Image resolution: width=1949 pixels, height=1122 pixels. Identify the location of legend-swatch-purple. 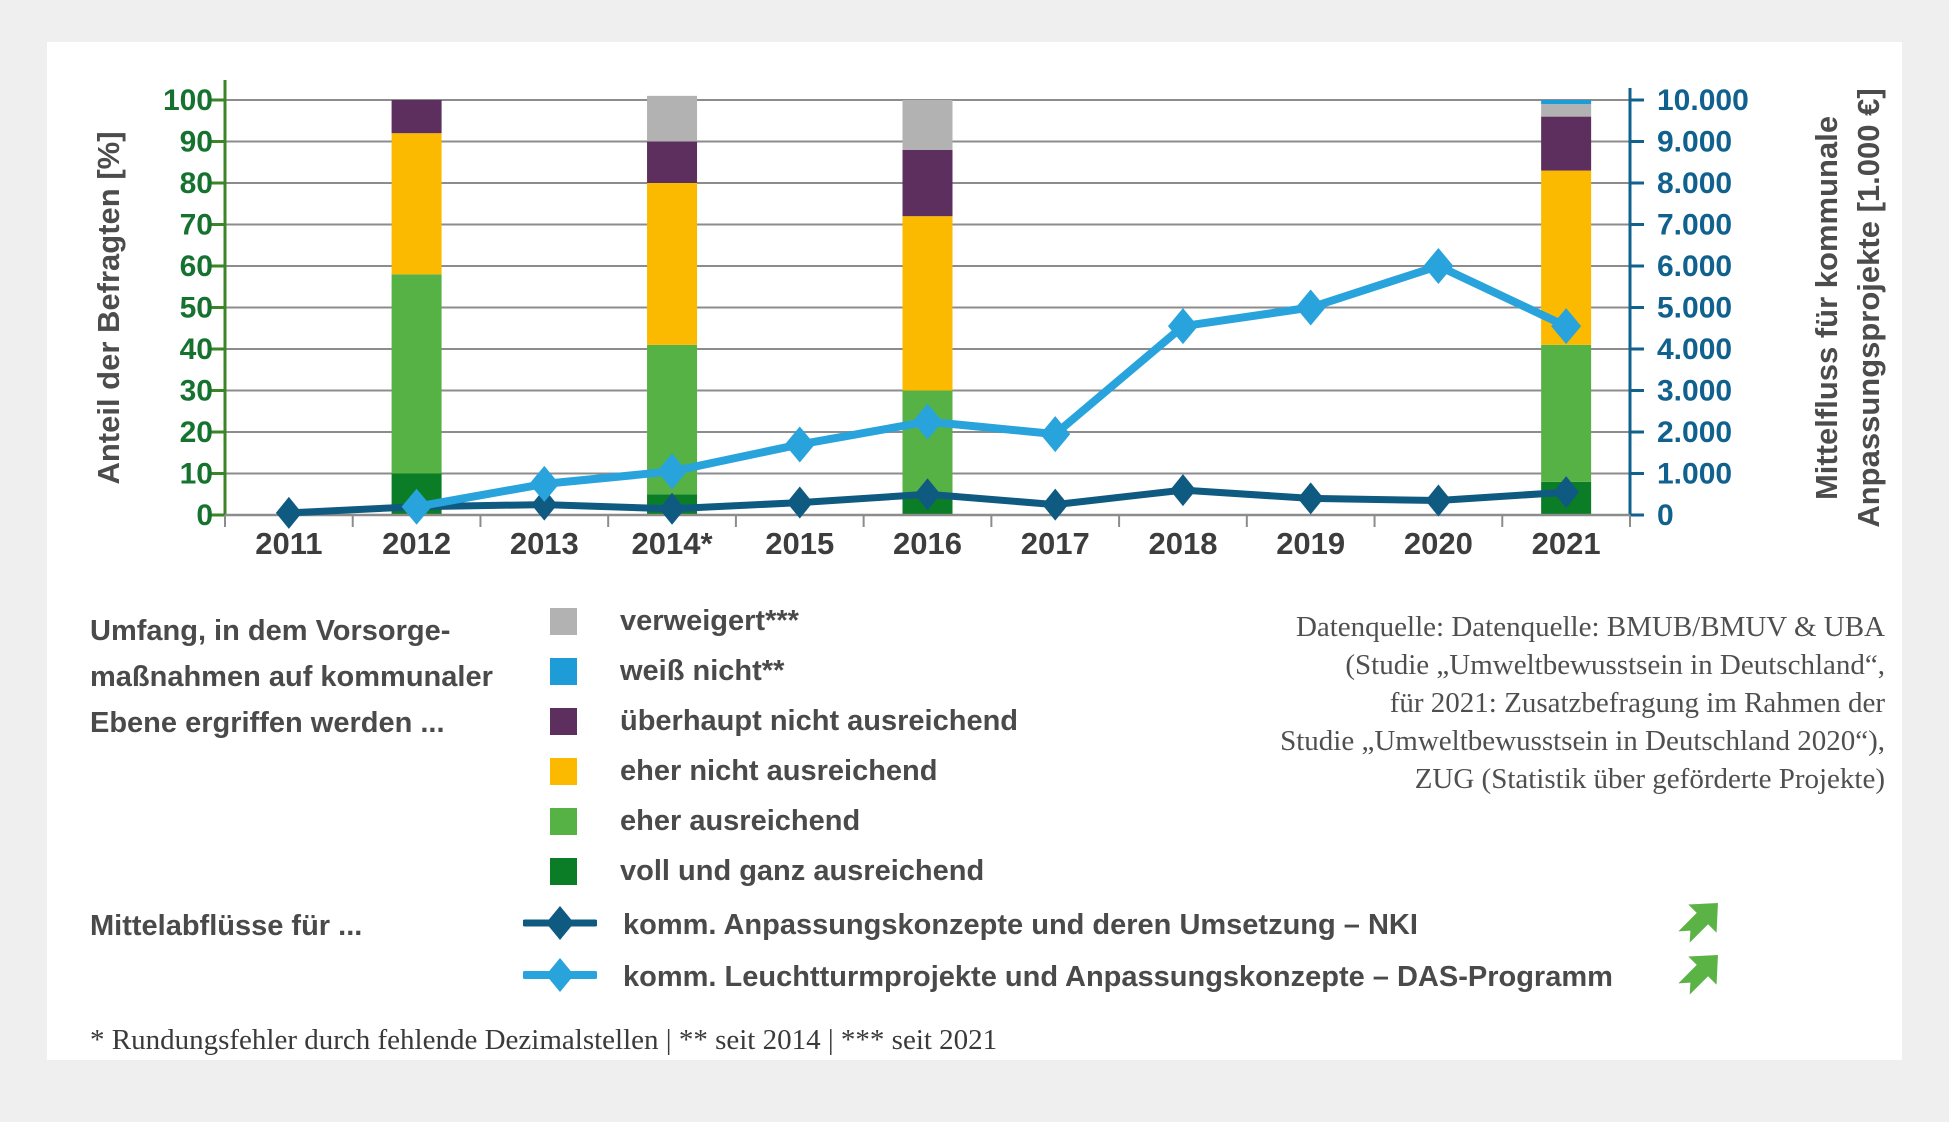
(563, 721).